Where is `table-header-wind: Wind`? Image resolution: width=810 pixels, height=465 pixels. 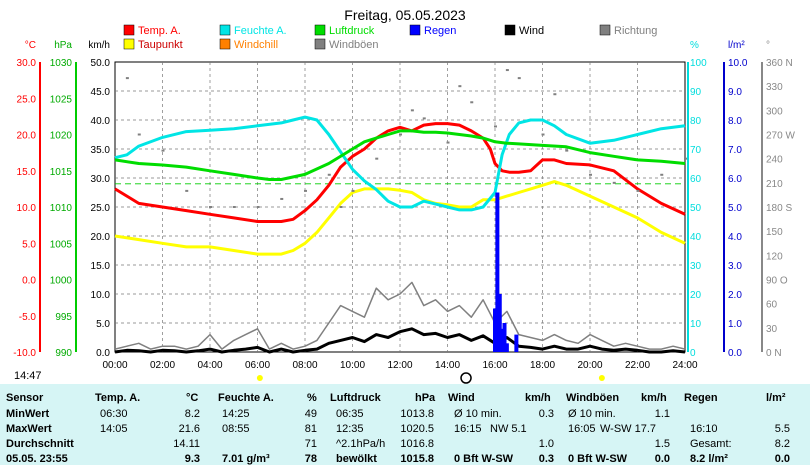 table-header-wind: Wind is located at coordinates (461, 398).